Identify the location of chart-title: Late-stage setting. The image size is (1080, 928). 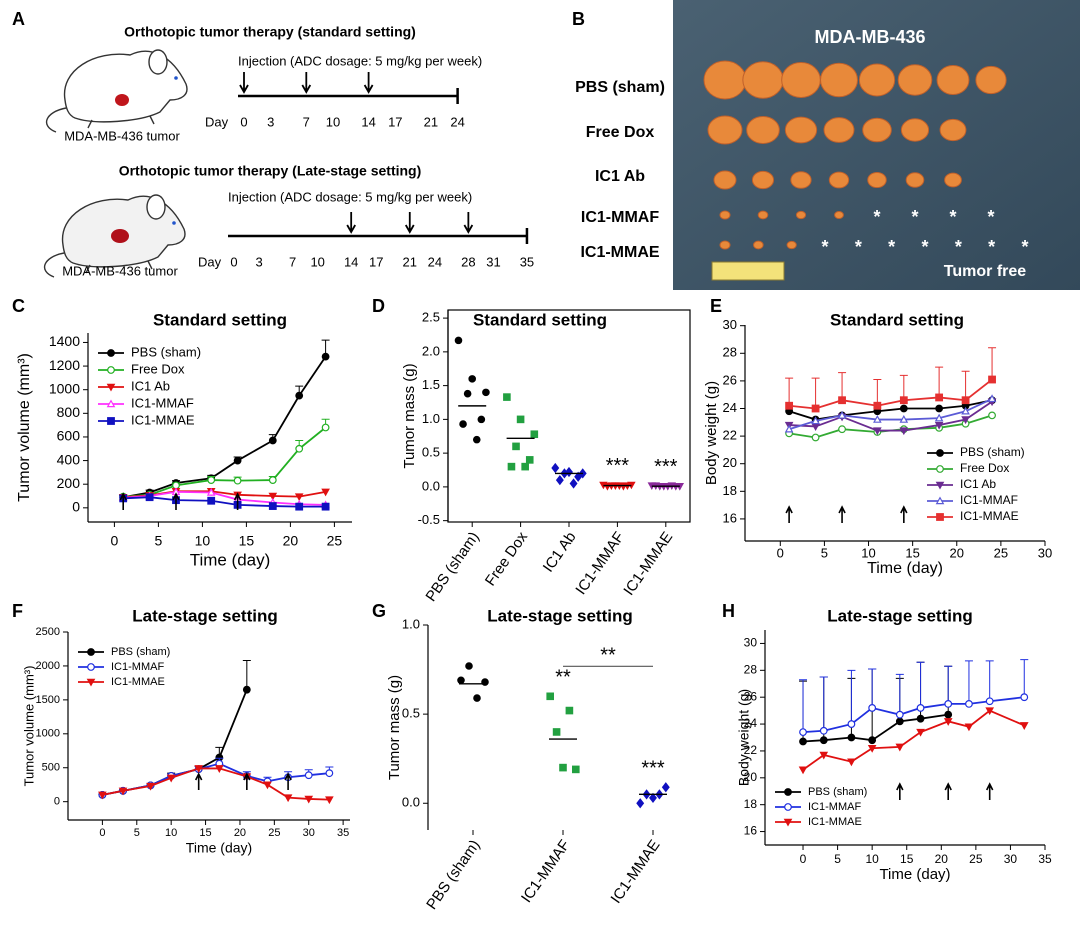
(559, 615).